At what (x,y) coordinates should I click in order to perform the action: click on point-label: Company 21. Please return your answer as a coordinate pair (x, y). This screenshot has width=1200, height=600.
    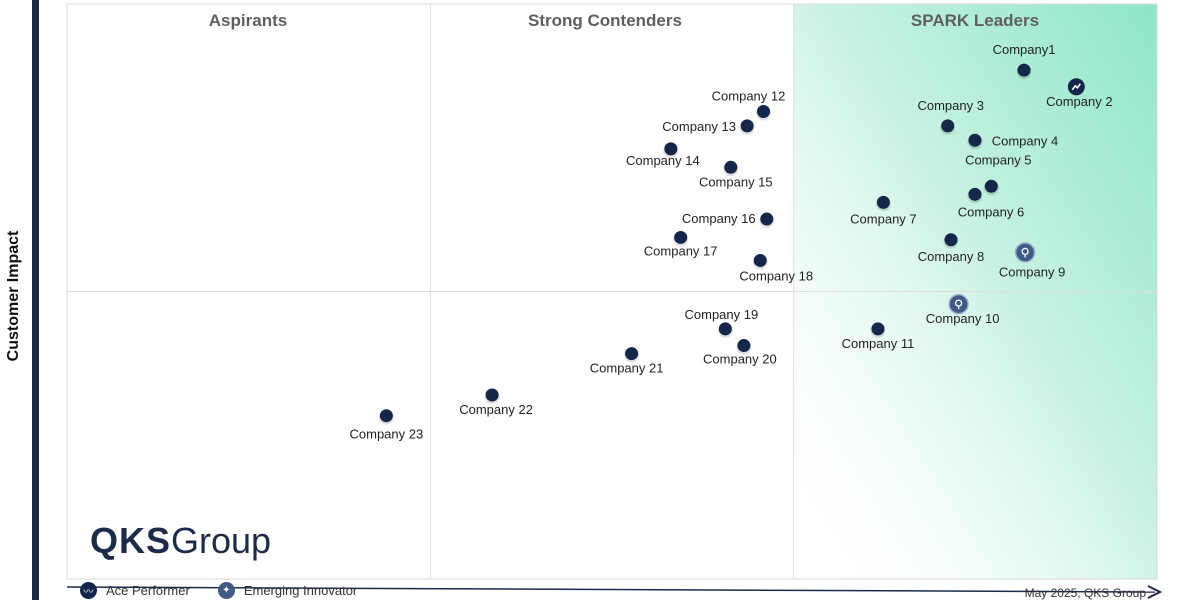
    Looking at the image, I should click on (627, 368).